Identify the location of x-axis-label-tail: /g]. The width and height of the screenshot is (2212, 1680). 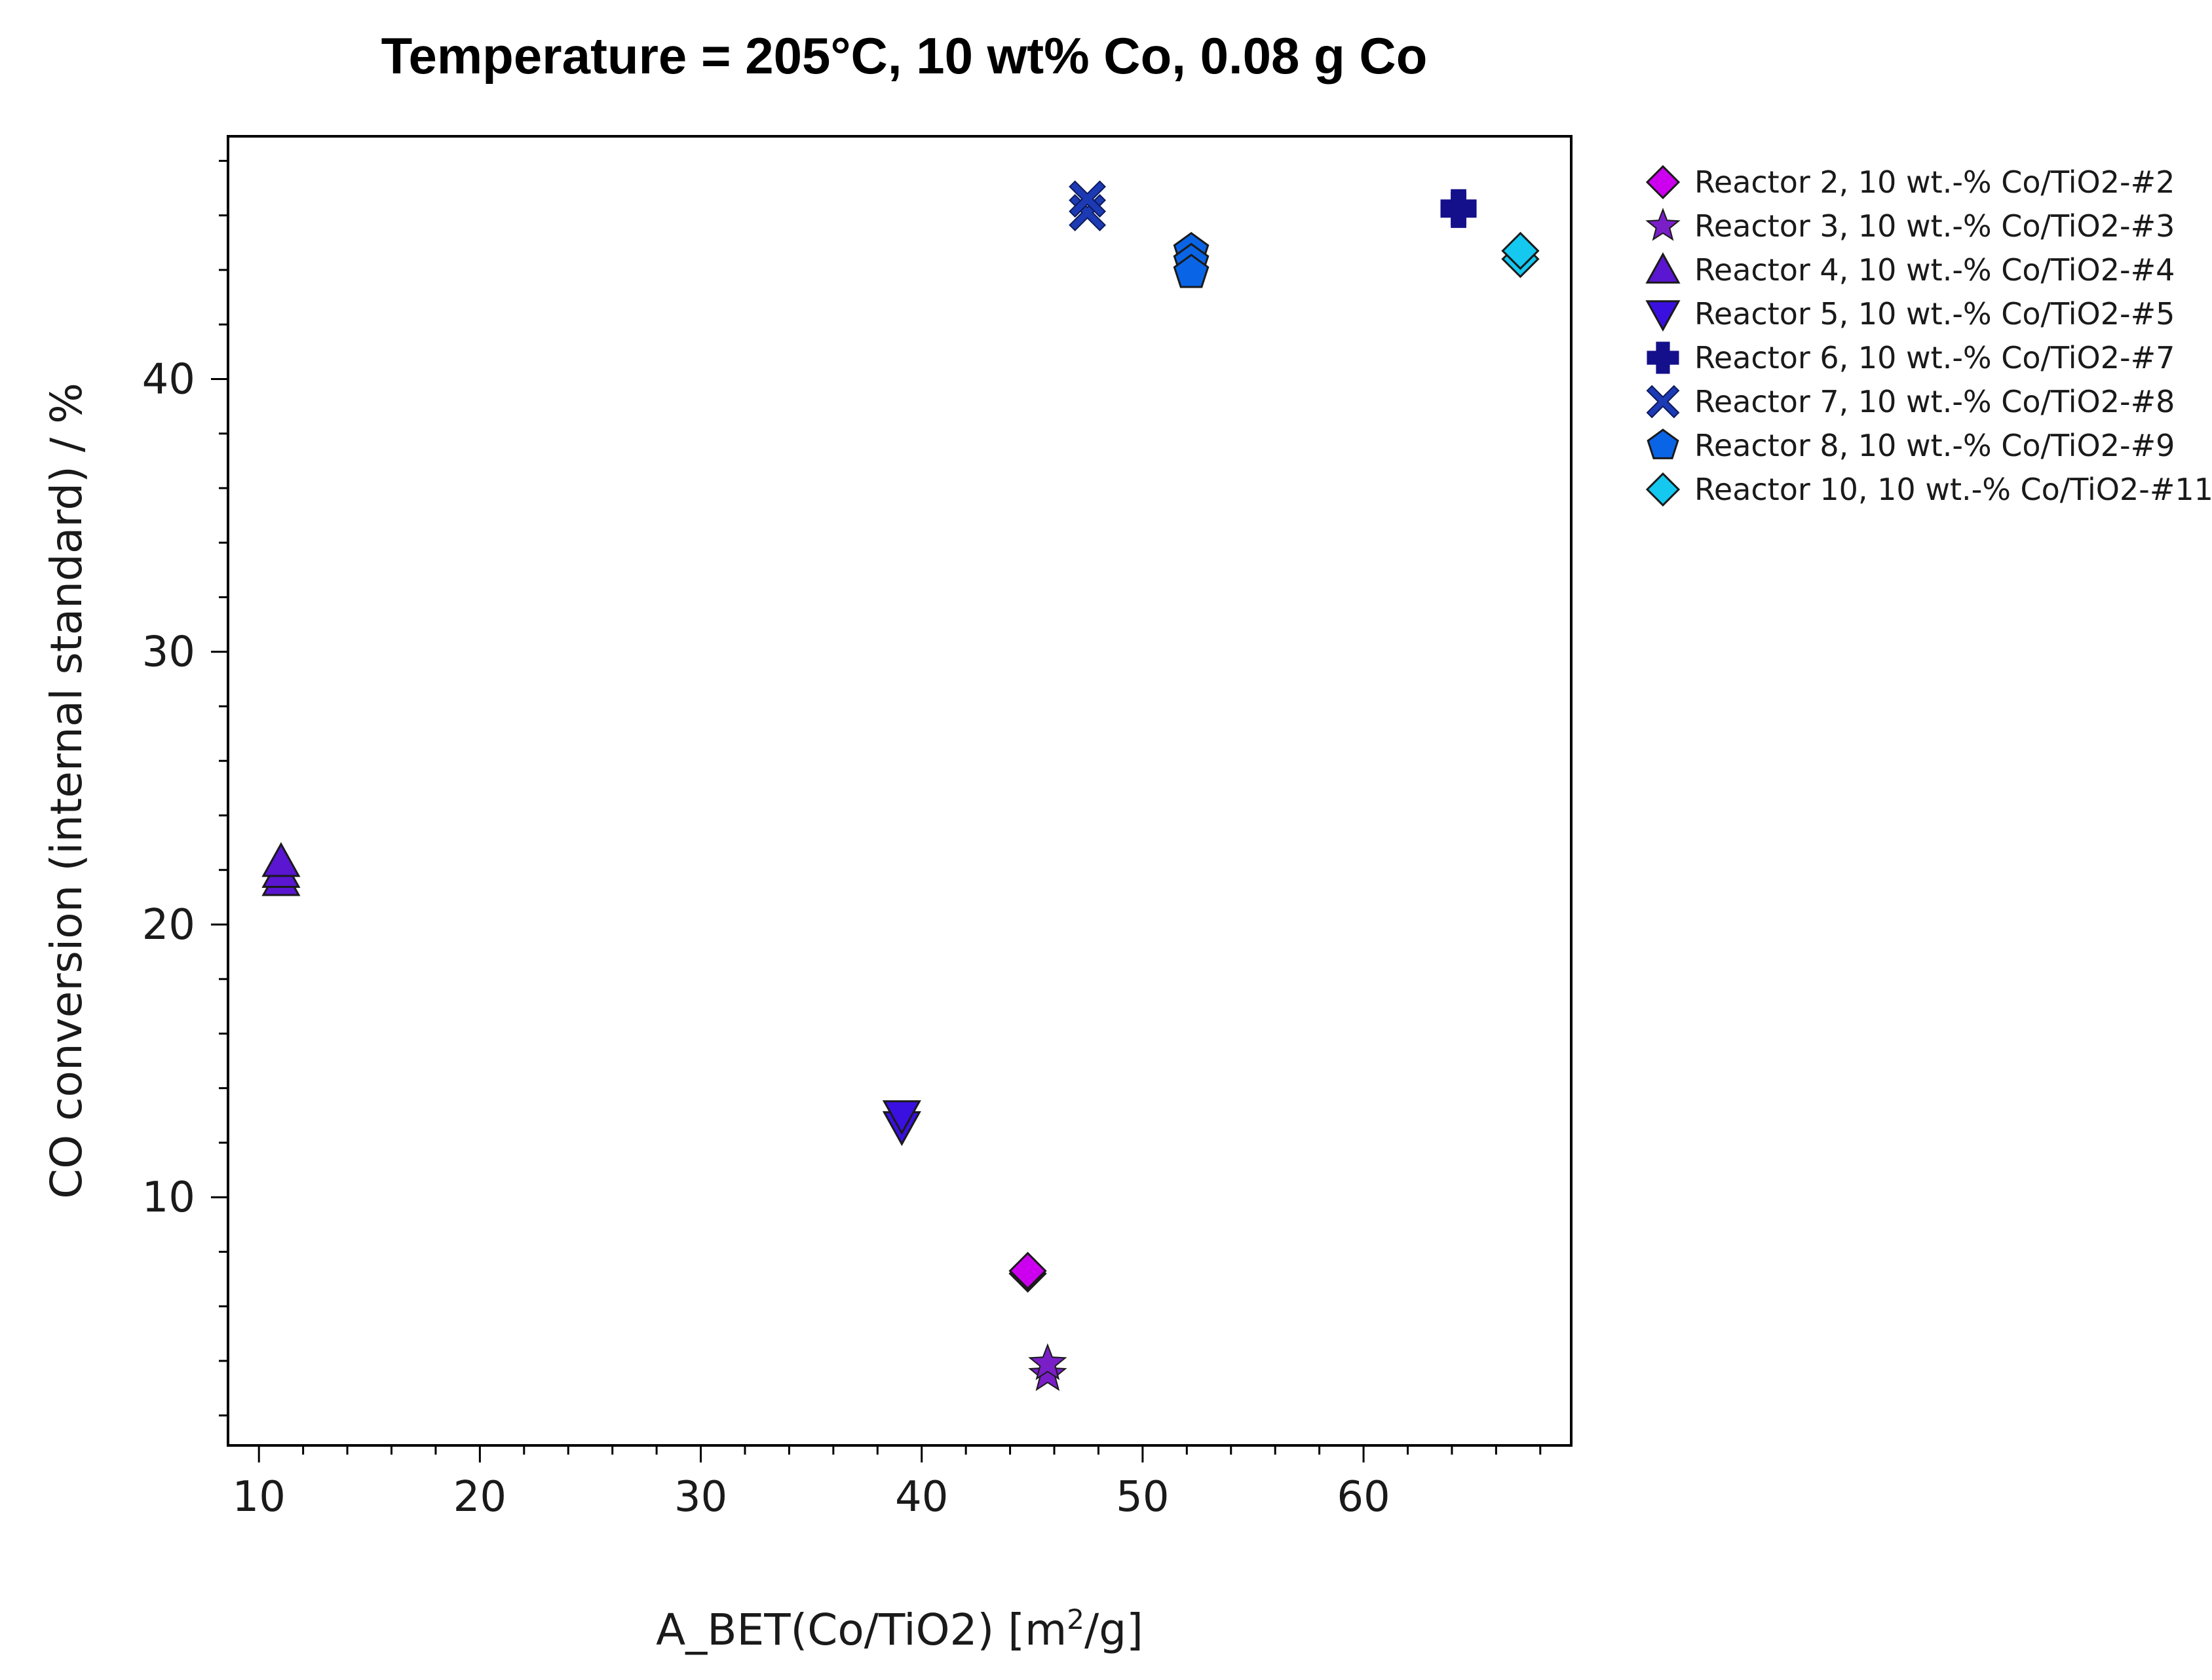
(1113, 1630).